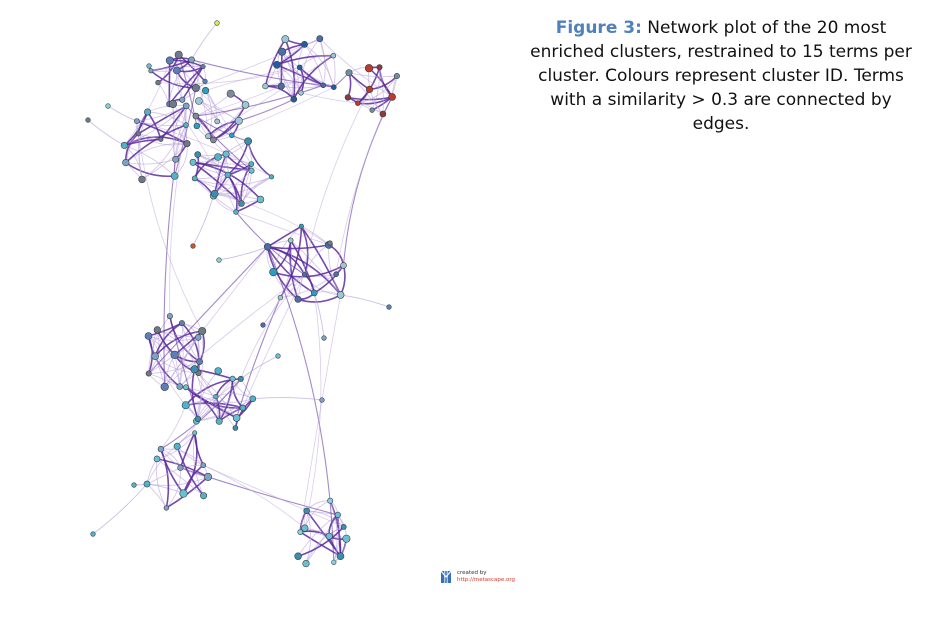 The height and width of the screenshot is (631, 936). I want to click on metascape-credit: created by http://metascape.org, so click(481, 577).